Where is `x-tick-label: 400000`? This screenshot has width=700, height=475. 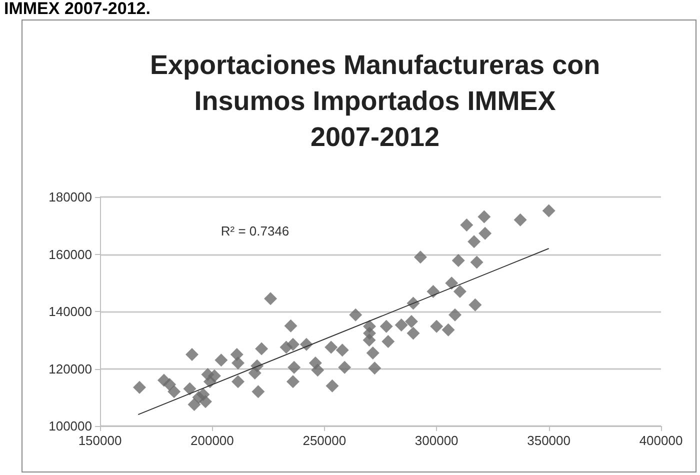
x-tick-label: 400000 is located at coordinates (661, 440).